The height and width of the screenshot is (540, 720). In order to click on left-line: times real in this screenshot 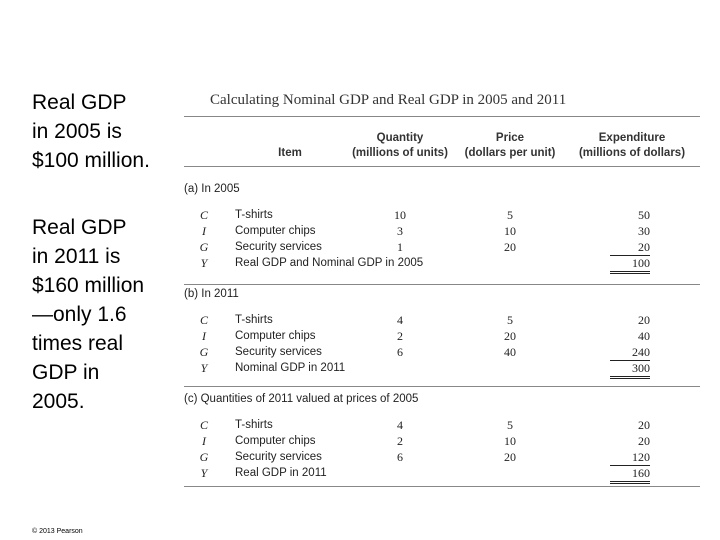, I will do `click(78, 343)`.